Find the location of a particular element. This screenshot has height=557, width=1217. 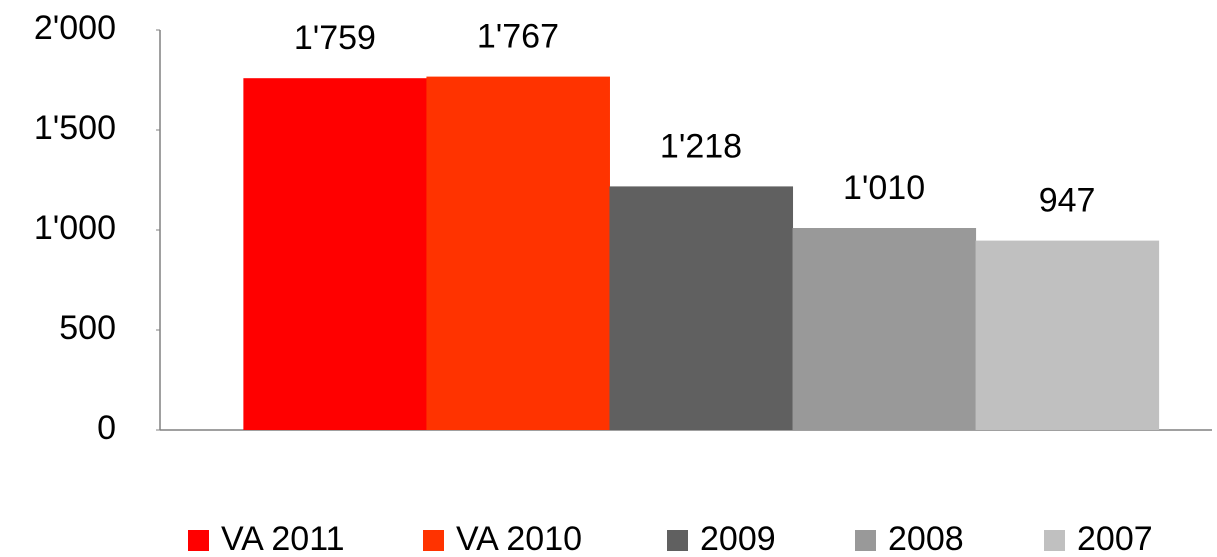

y-tick-label: 1'000 is located at coordinates (75, 228).